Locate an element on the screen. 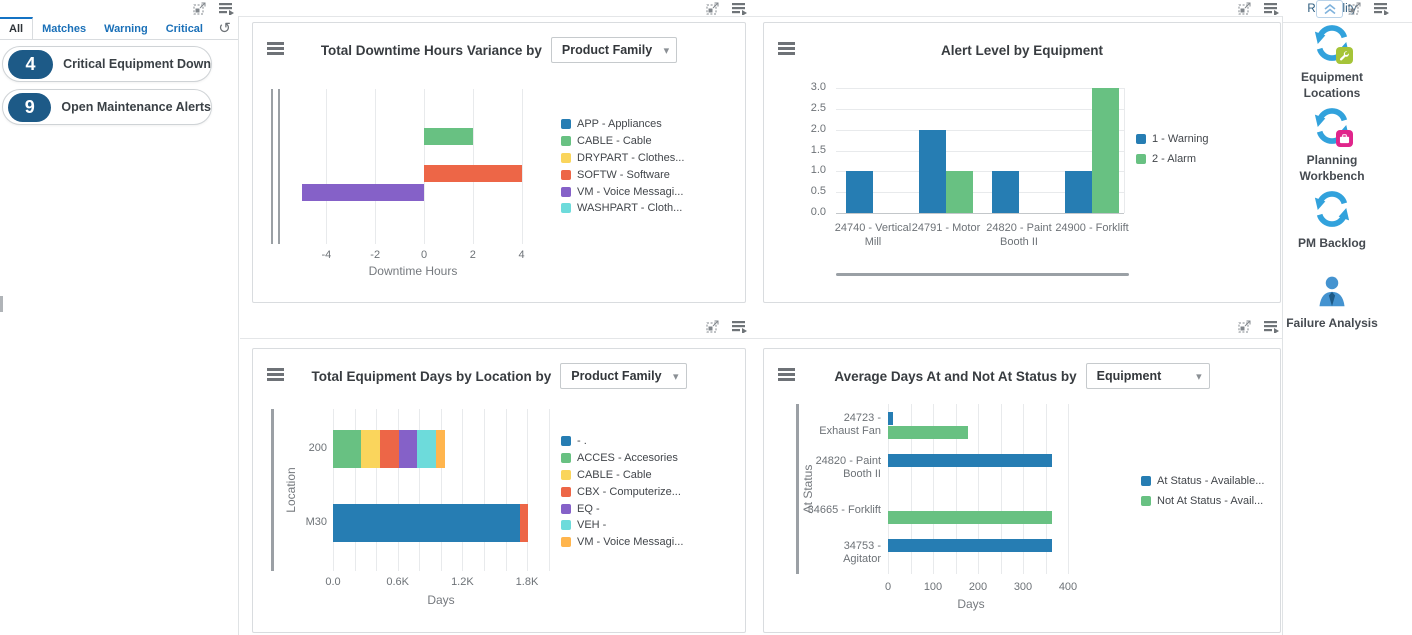 This screenshot has height=635, width=1412. tab-matches: Matches is located at coordinates (64, 29).